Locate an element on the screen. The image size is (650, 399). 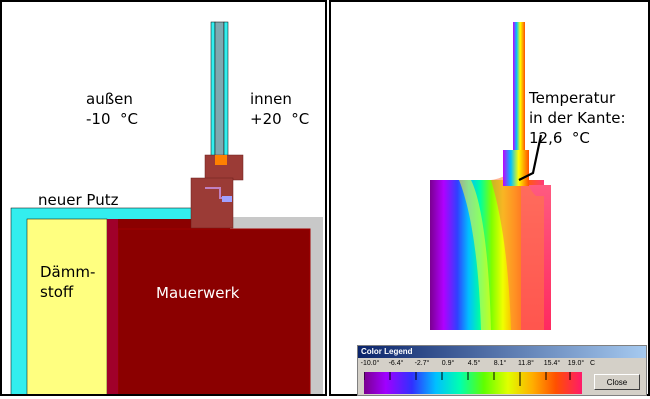
isotherm-band is located at coordinates (475, 255).